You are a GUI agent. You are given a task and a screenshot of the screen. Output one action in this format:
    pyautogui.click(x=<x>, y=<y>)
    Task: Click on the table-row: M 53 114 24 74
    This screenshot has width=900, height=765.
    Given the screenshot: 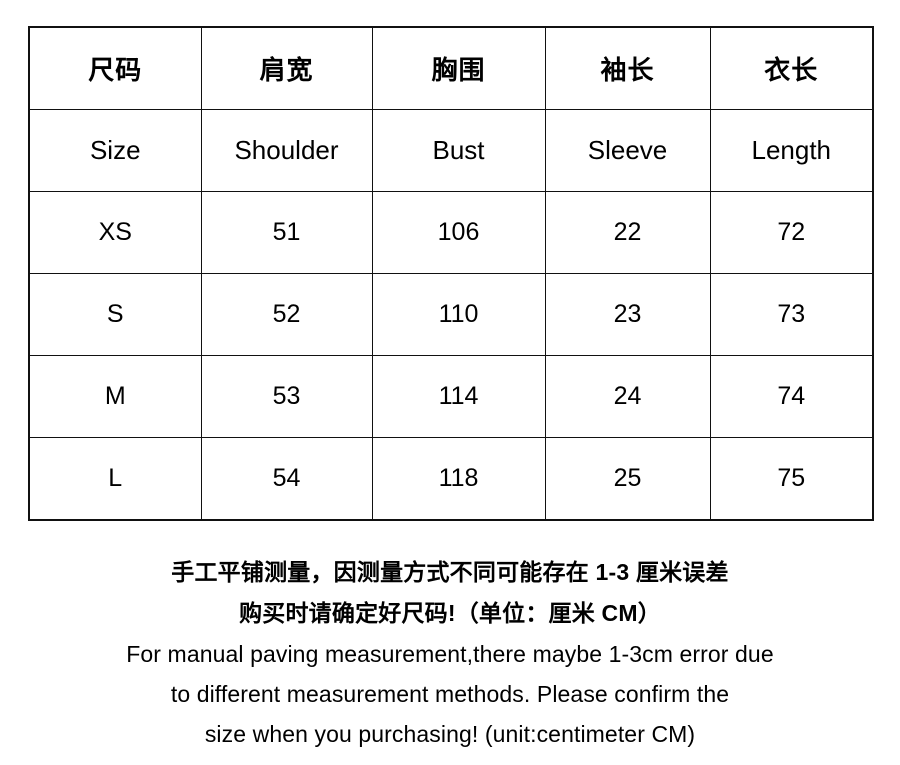 What is the action you would take?
    pyautogui.click(x=451, y=396)
    